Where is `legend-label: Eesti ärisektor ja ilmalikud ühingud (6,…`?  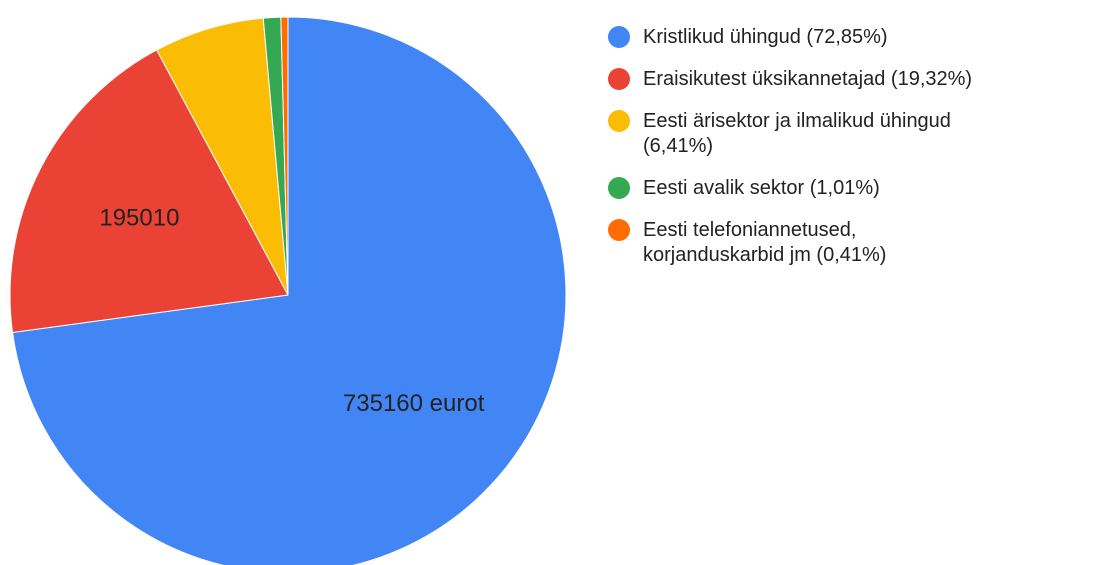
legend-label: Eesti ärisektor ja ilmalikud ühingud (6,… is located at coordinates (797, 133).